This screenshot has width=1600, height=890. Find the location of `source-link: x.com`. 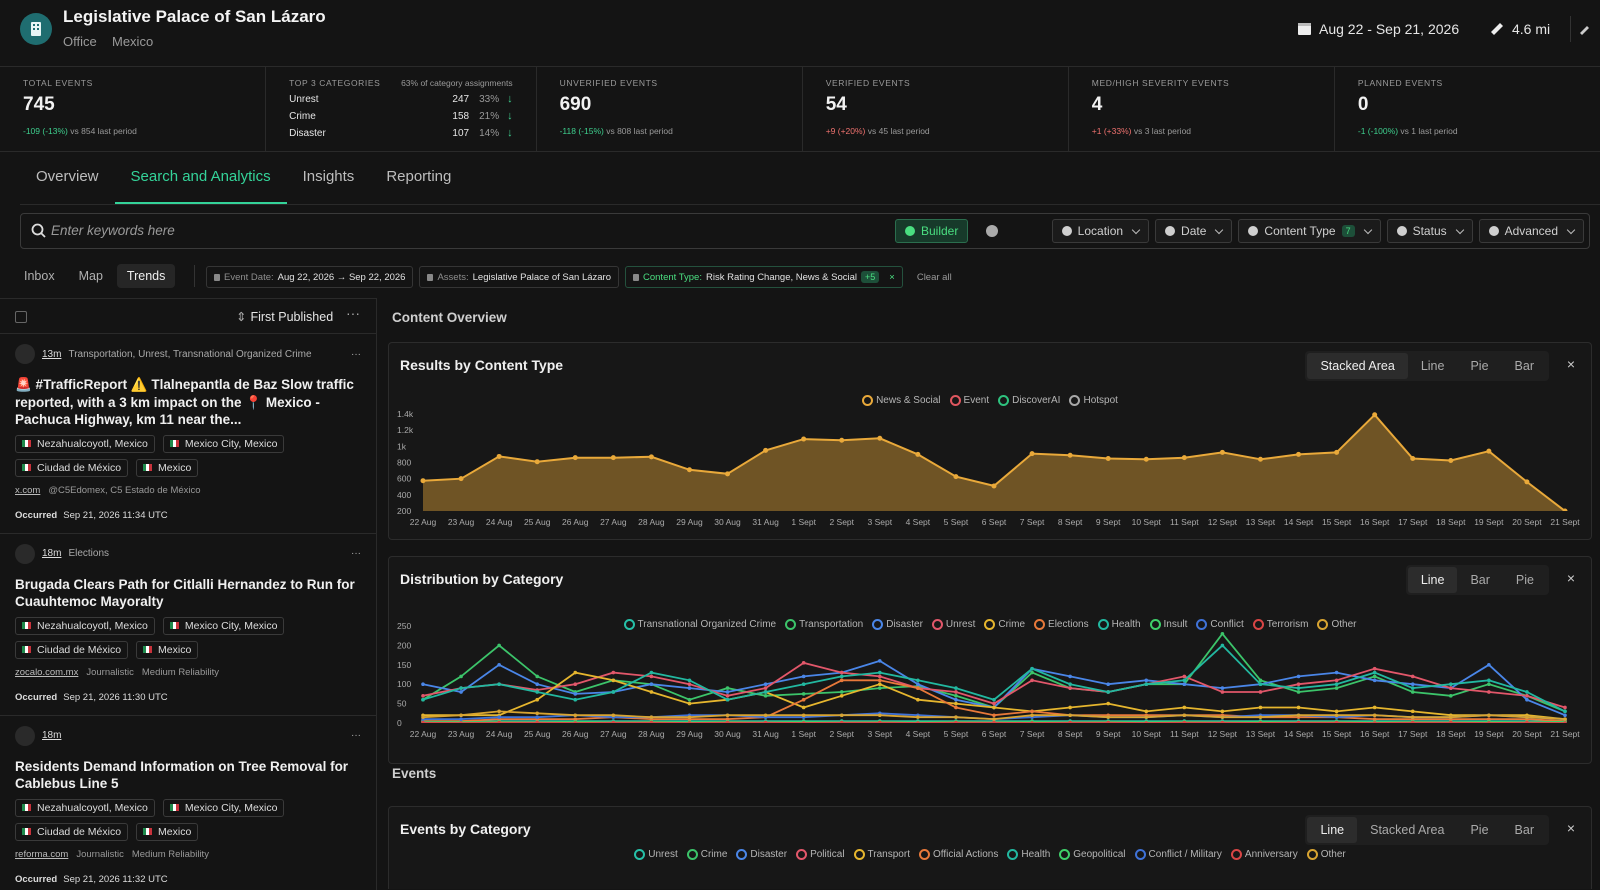

source-link: x.com is located at coordinates (27, 490).